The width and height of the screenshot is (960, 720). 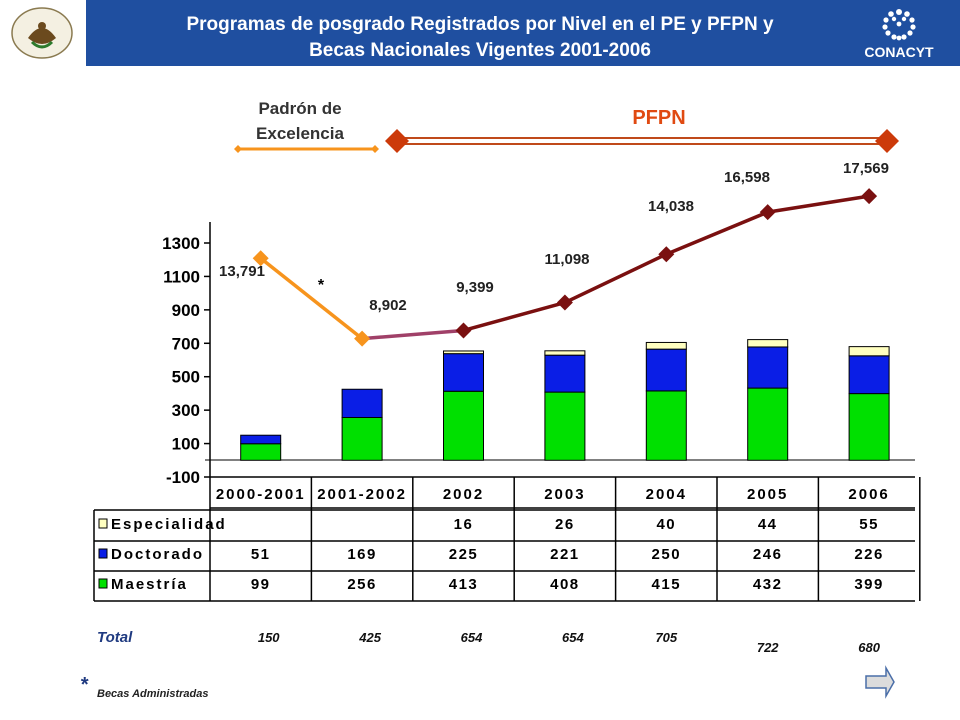 I want to click on table-value-cell: 51, so click(x=261, y=554).